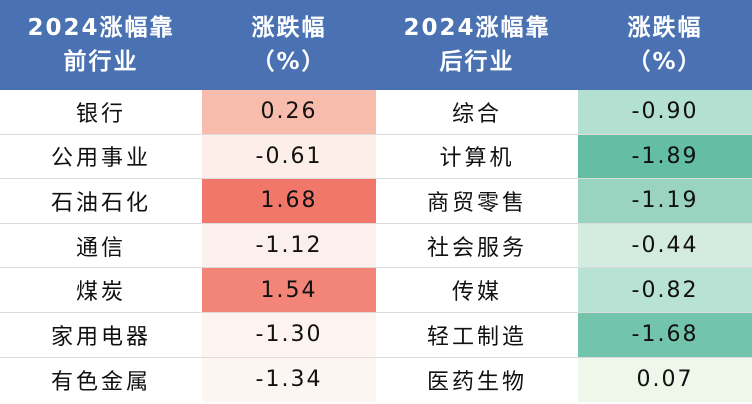  What do you see at coordinates (476, 203) in the screenshot?
I see `bottom-industry-name: 商贸零售` at bounding box center [476, 203].